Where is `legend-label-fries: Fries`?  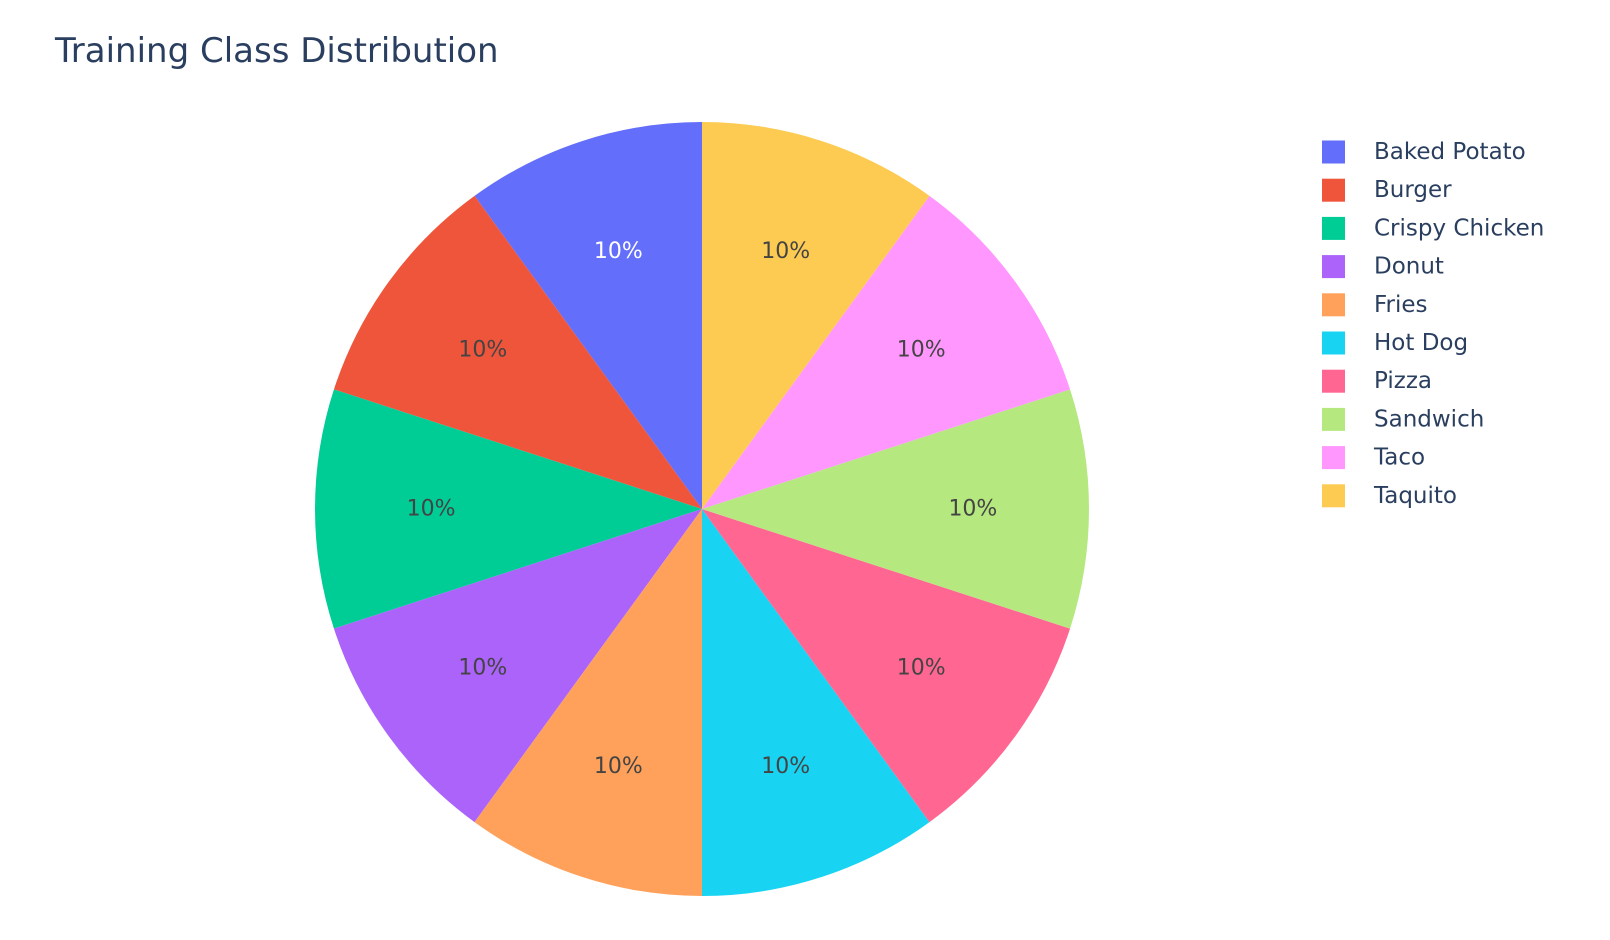 legend-label-fries: Fries is located at coordinates (1401, 305).